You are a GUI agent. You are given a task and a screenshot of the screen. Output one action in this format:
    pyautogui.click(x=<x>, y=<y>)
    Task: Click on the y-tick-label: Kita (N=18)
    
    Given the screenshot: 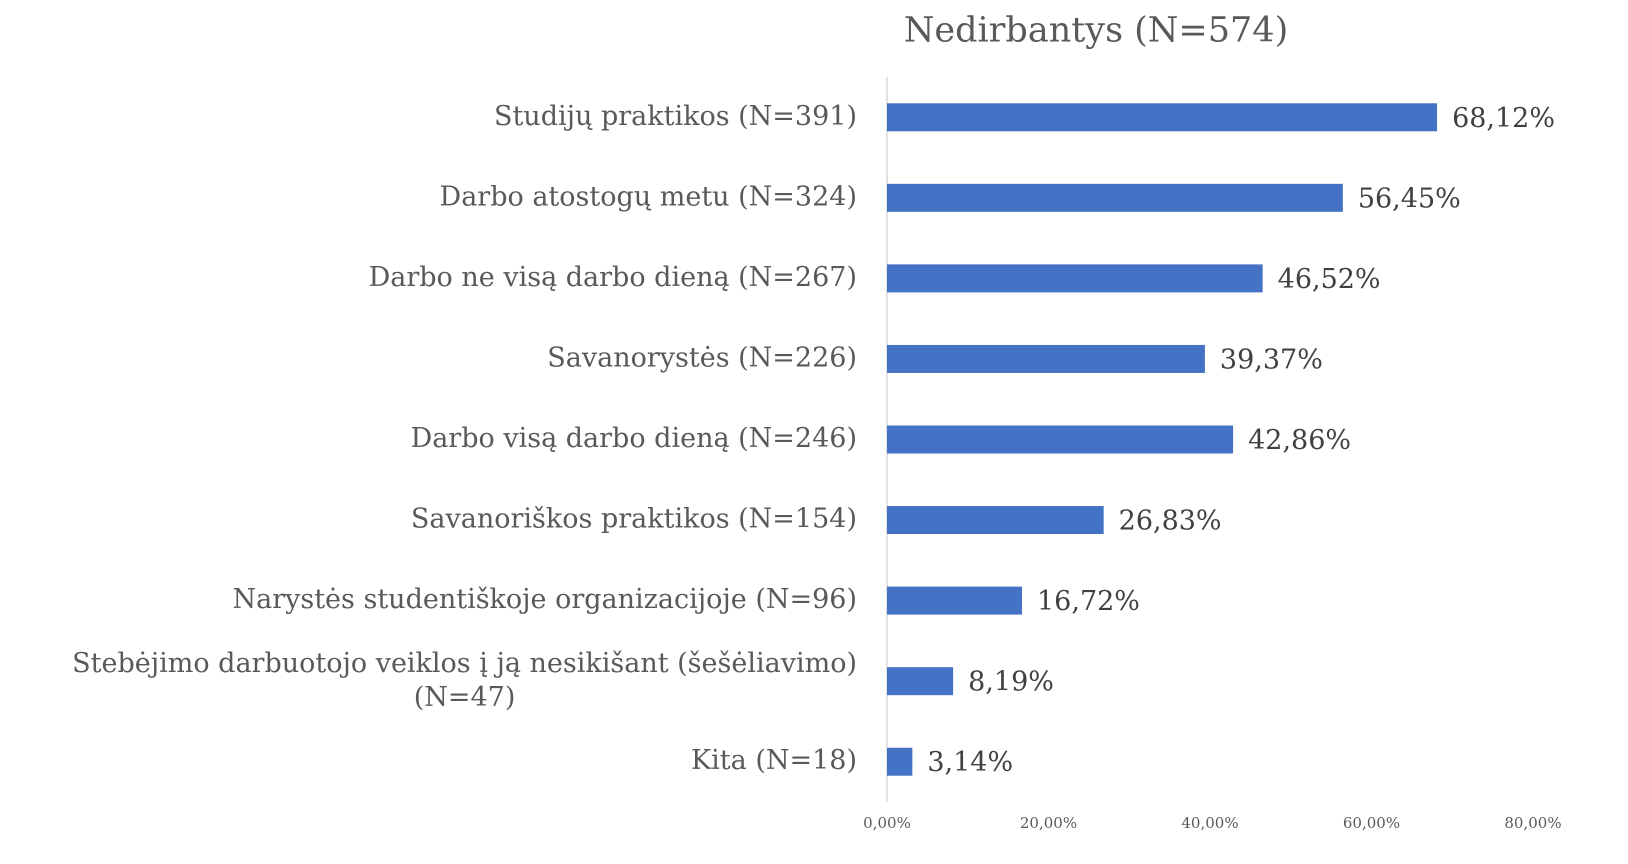 What is the action you would take?
    pyautogui.click(x=774, y=760)
    